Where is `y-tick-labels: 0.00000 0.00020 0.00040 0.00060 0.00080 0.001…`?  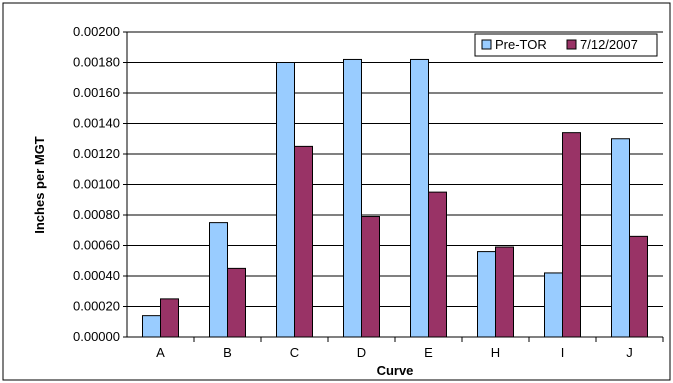 y-tick-labels: 0.00000 0.00020 0.00040 0.00060 0.00080 0.001… is located at coordinates (96, 184).